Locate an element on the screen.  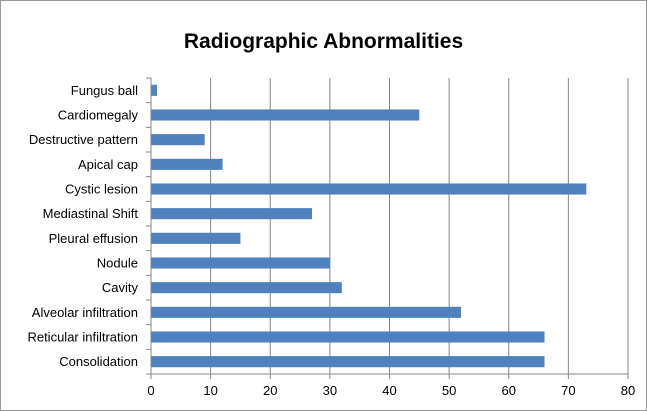
category-label: Pleural effusion is located at coordinates (93, 238).